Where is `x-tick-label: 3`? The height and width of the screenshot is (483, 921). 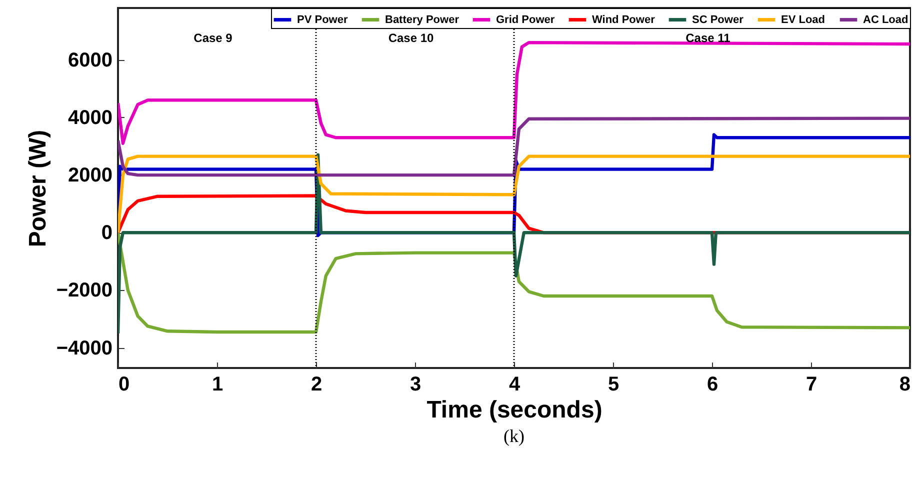 x-tick-label: 3 is located at coordinates (416, 385).